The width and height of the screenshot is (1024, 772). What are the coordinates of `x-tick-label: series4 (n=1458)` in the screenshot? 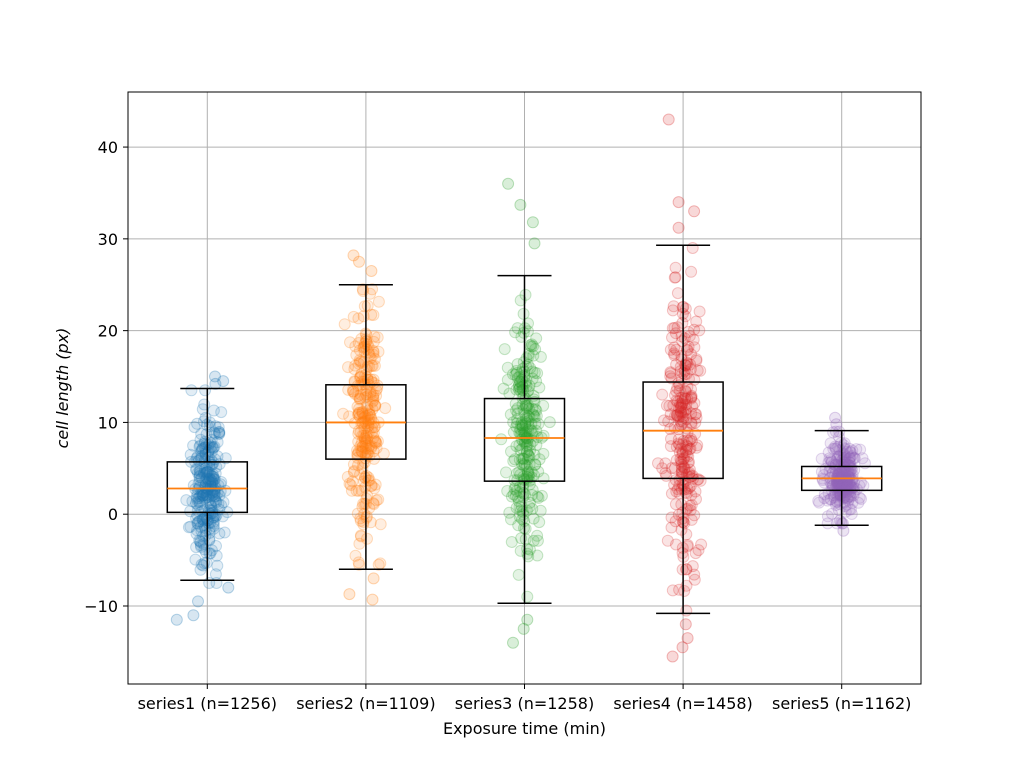 It's located at (682, 703).